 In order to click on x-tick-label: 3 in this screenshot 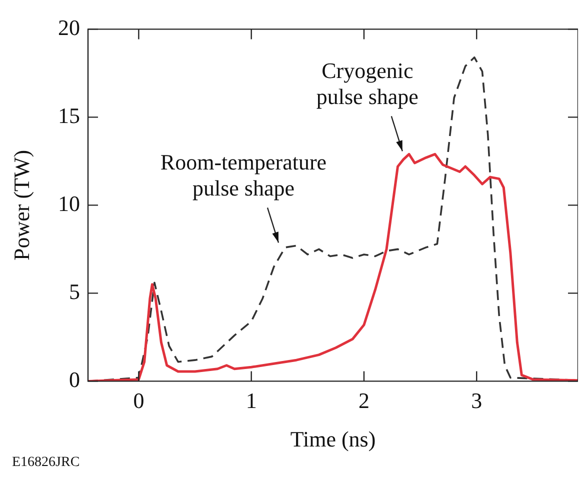, I will do `click(476, 401)`.